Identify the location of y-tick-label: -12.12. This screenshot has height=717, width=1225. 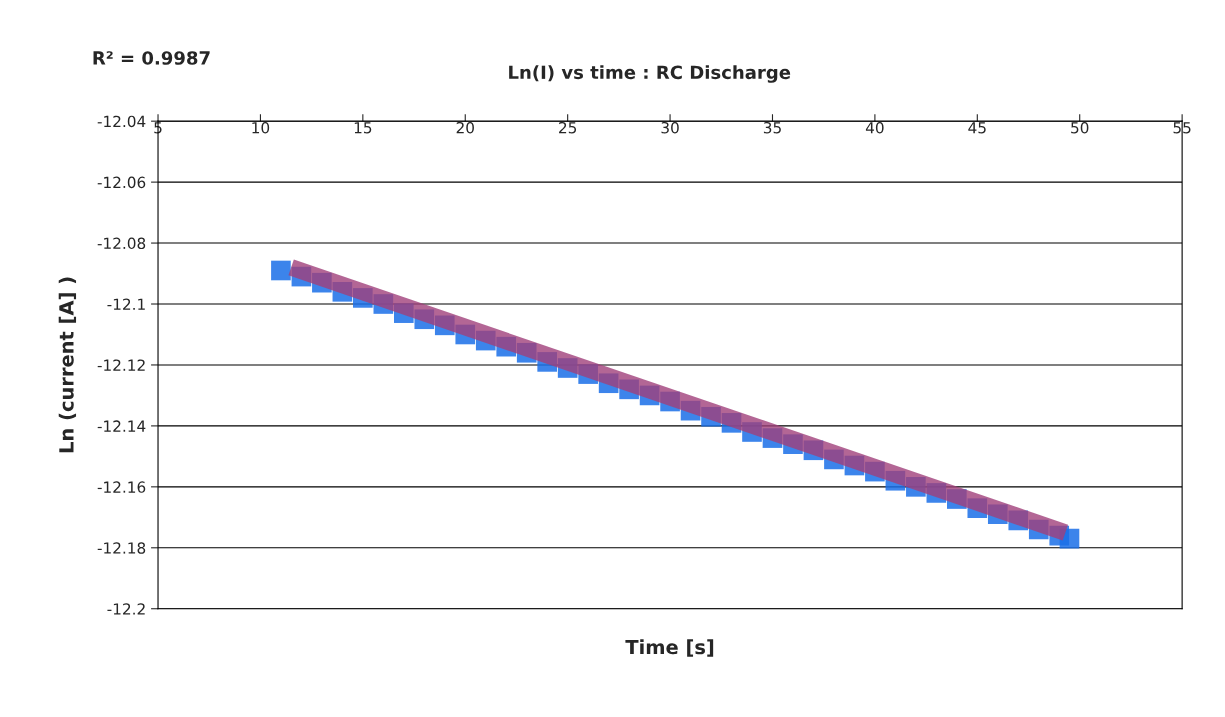
(121, 365).